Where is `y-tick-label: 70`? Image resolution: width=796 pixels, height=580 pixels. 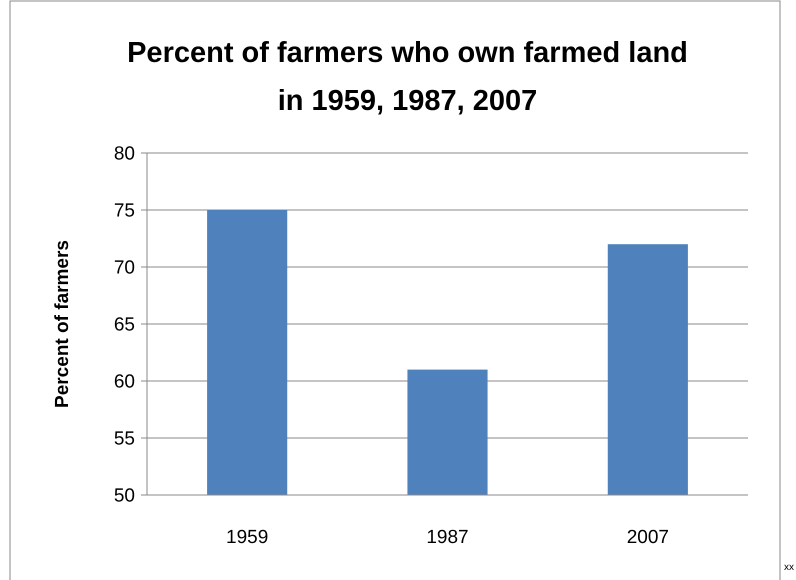 y-tick-label: 70 is located at coordinates (124, 268).